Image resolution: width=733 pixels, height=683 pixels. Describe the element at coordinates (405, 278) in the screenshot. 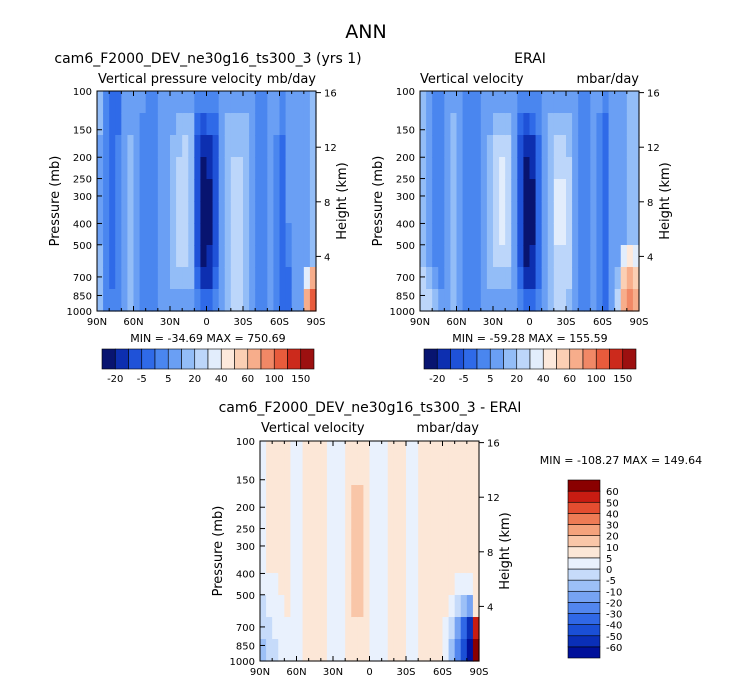

I see `y-tick-label: 700` at that location.